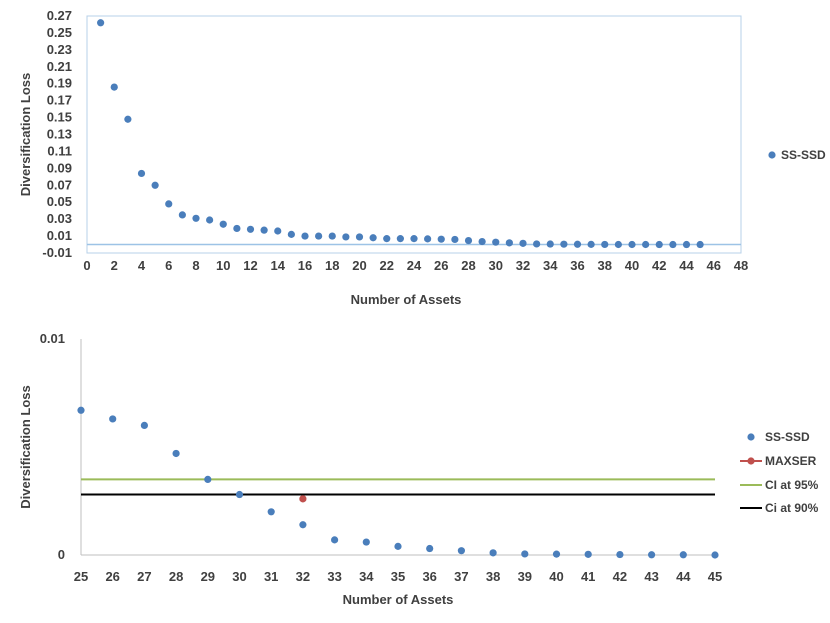 The image size is (830, 623). What do you see at coordinates (114, 265) in the screenshot?
I see `x-tick-label-1: 2` at bounding box center [114, 265].